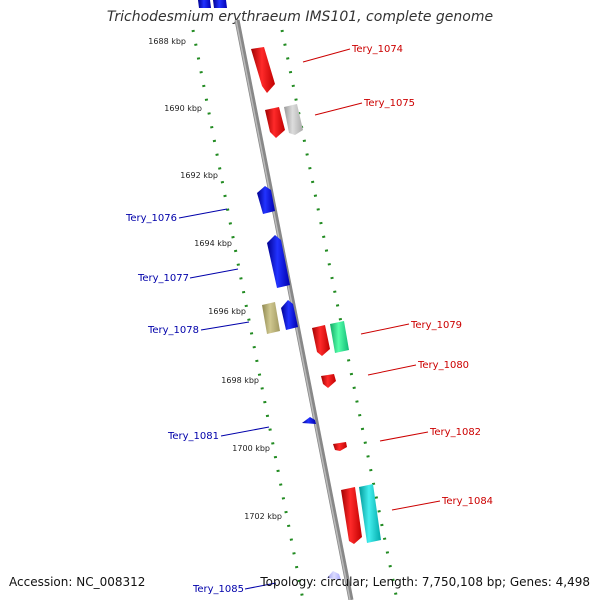  I want to click on tick-1696: 1696 kbp, so click(227, 311).